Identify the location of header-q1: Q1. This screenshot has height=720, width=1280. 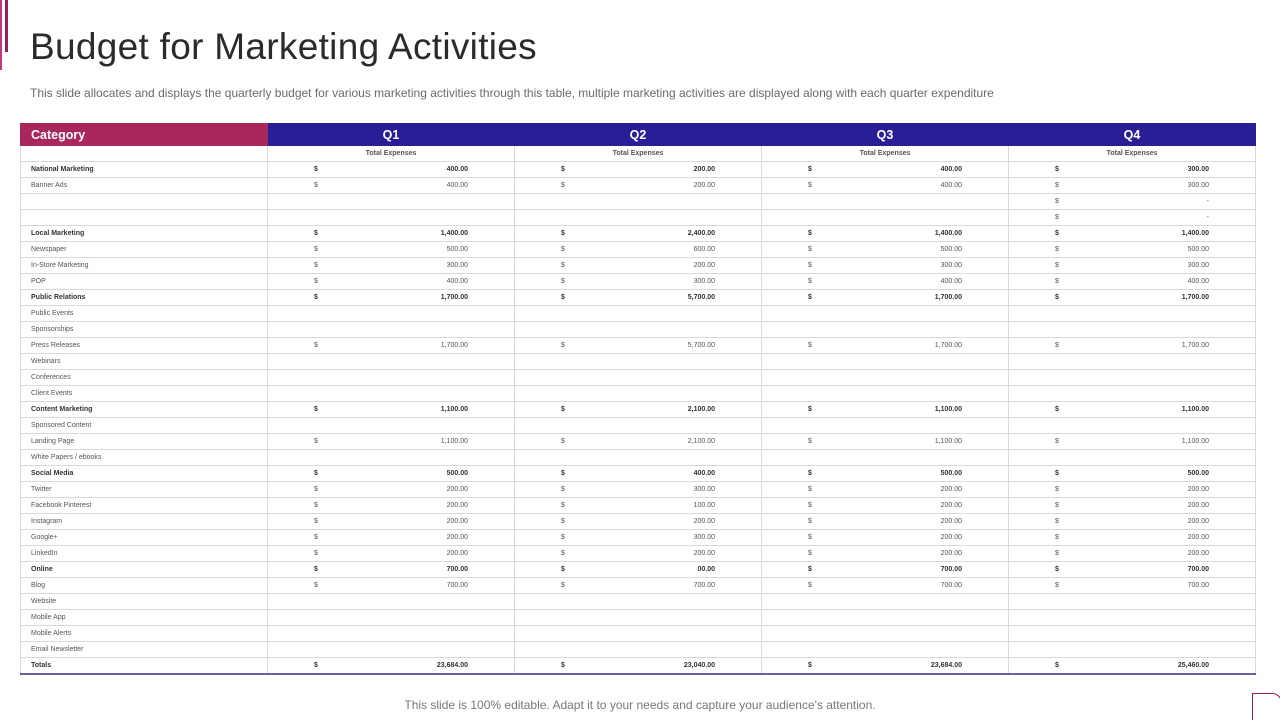
(391, 134).